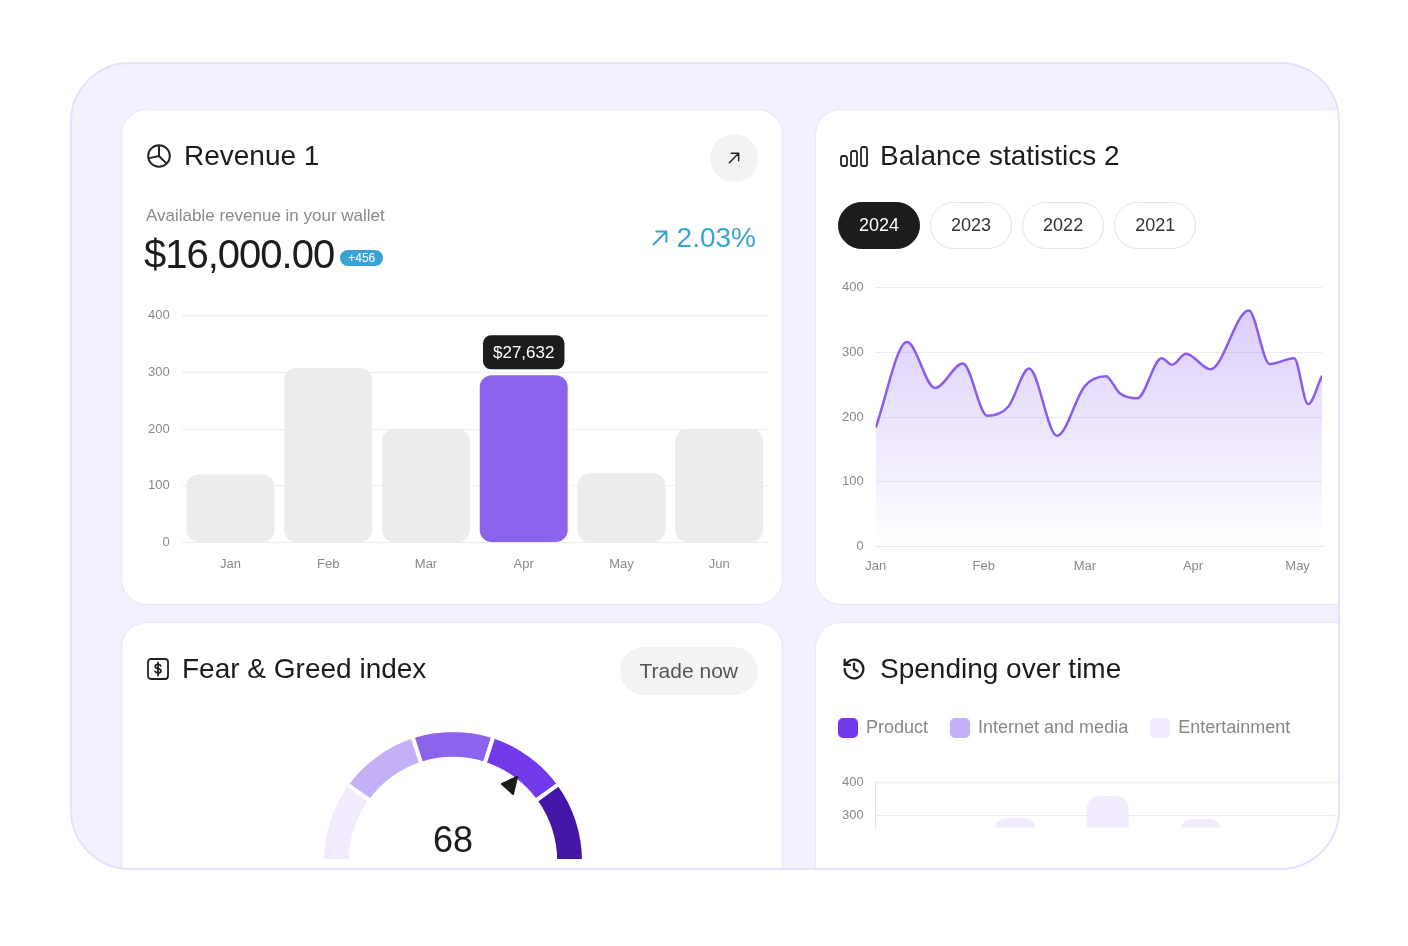  I want to click on chart-title: Balance statistics 2, so click(1000, 156).